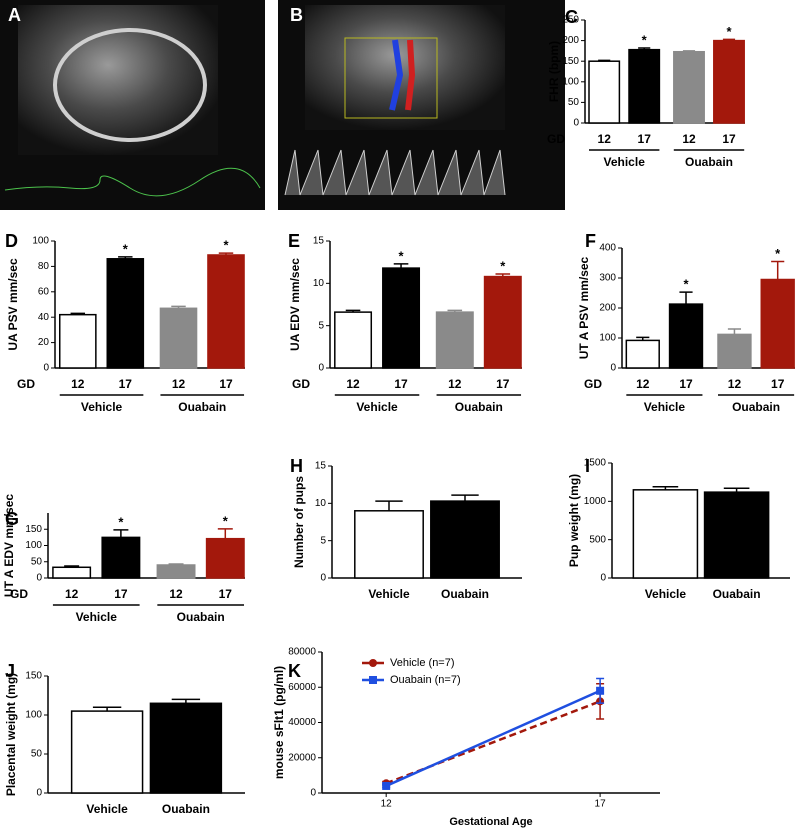 Image resolution: width=798 pixels, height=834 pixels. What do you see at coordinates (12, 519) in the screenshot?
I see `panel-label: G` at bounding box center [12, 519].